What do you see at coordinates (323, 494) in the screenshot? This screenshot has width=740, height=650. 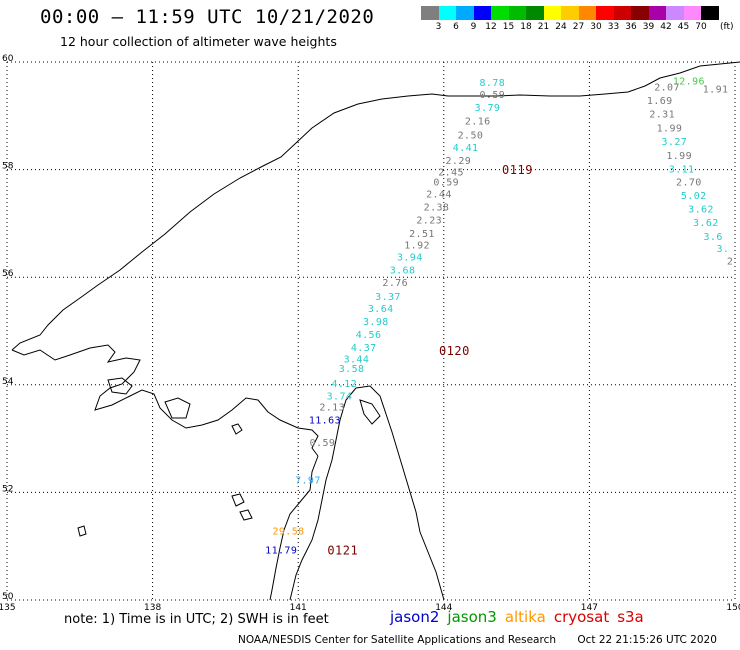 I see `sakhalin-west-coast` at bounding box center [323, 494].